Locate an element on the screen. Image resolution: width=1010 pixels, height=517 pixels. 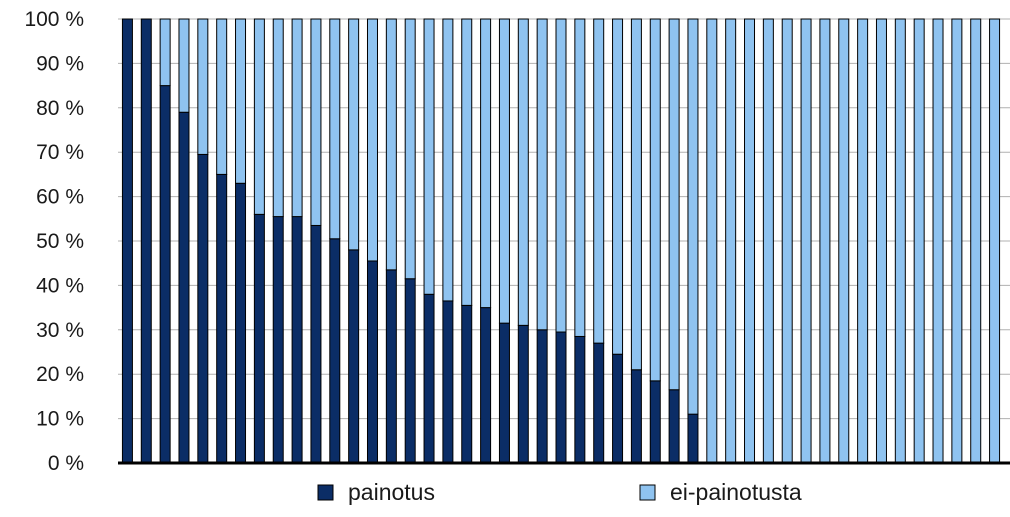
y-tick-label: 70 % is located at coordinates (60, 152).